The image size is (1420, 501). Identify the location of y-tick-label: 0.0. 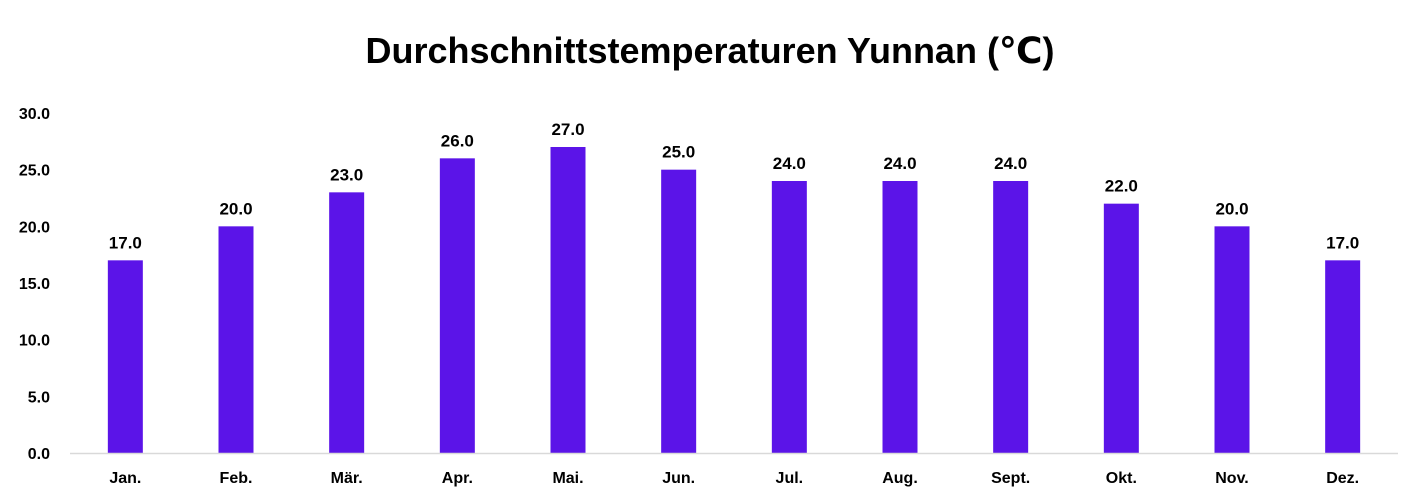
(39, 454).